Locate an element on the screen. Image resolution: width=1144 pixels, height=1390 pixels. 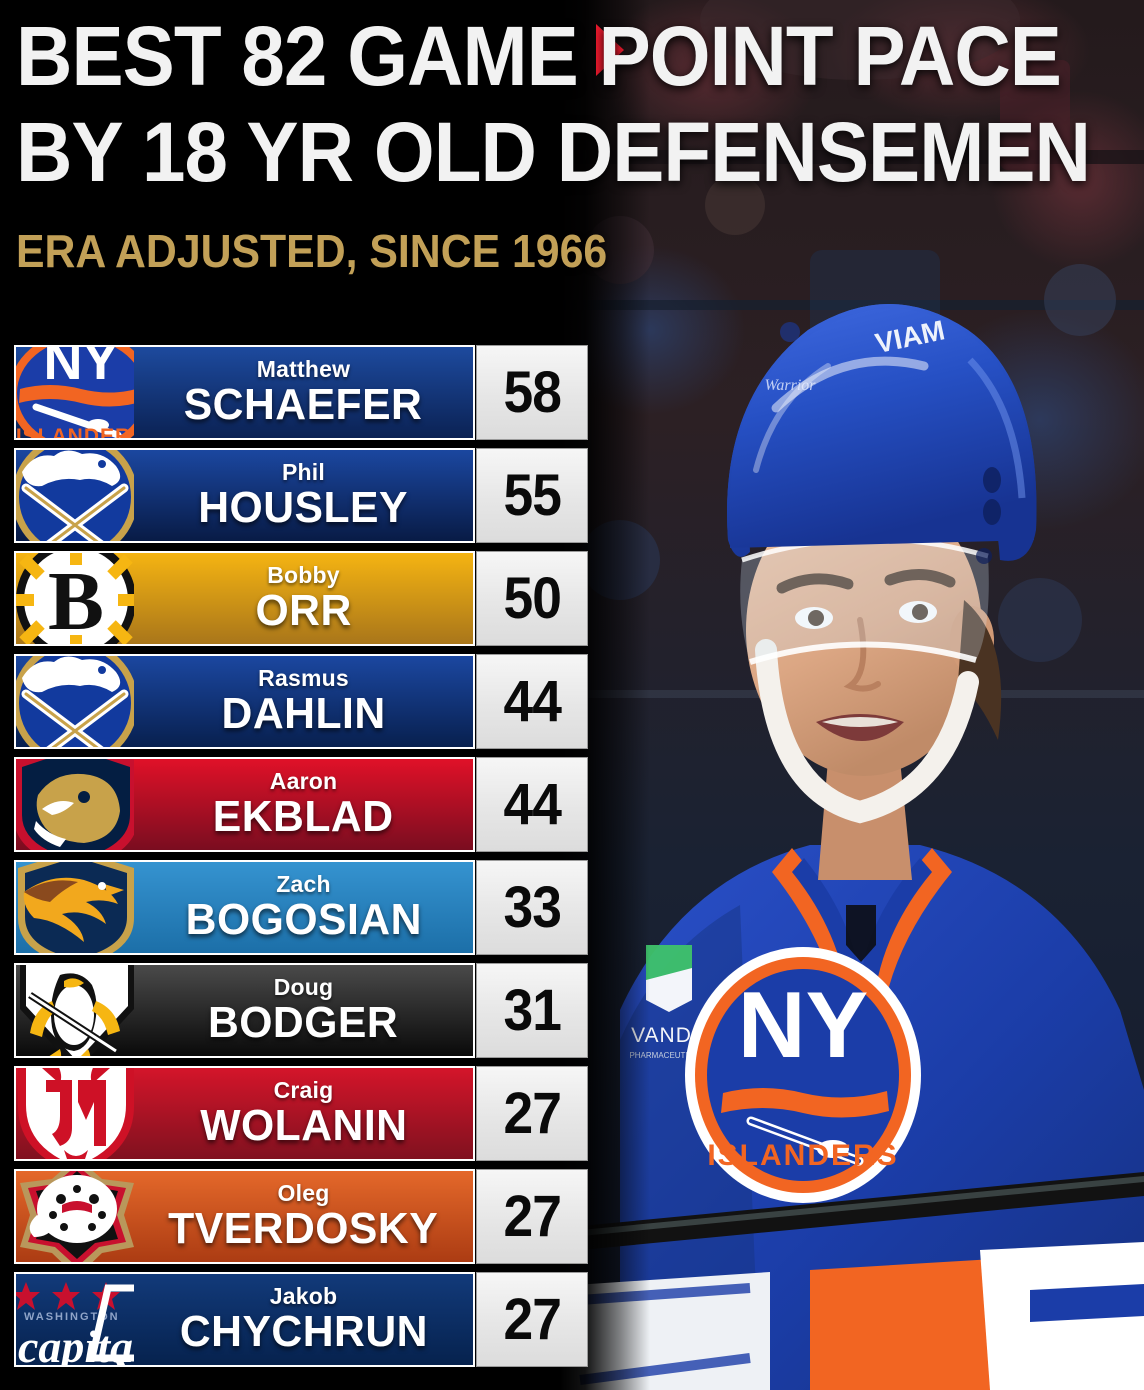
player-last-name: WOLANIN is located at coordinates (303, 1125).